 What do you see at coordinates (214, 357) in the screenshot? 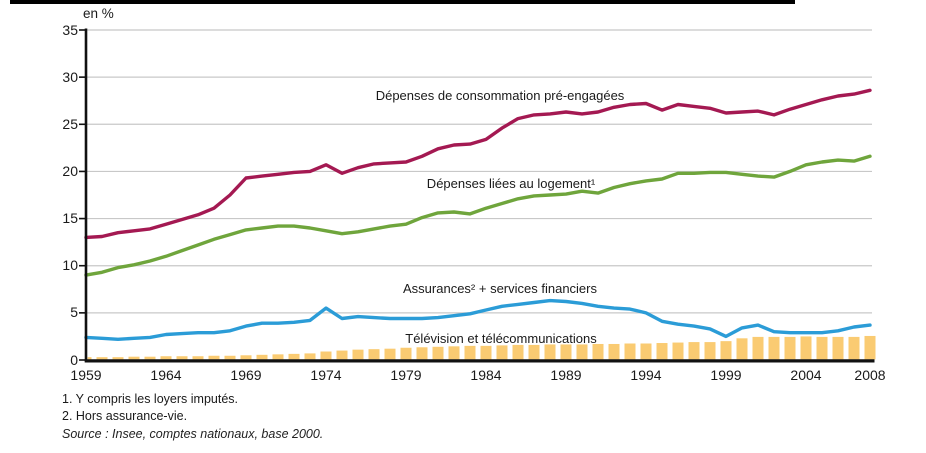
I see `bar-1967` at bounding box center [214, 357].